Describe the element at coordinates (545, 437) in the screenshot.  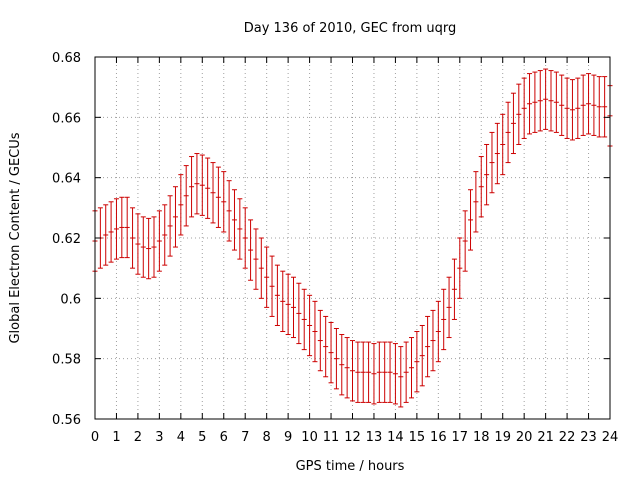
I see `x-tick-label: 21` at that location.